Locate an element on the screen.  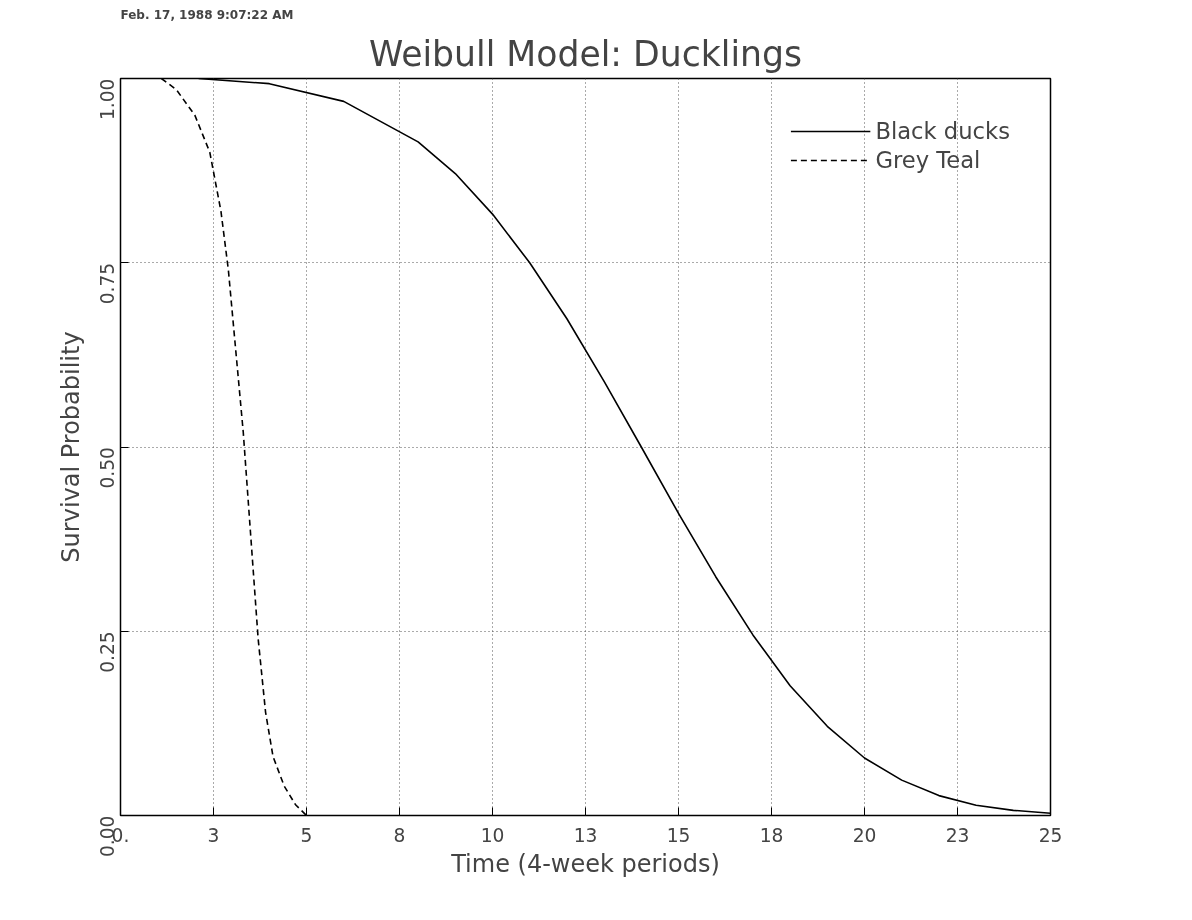
x-tick-label: 18 is located at coordinates (771, 835).